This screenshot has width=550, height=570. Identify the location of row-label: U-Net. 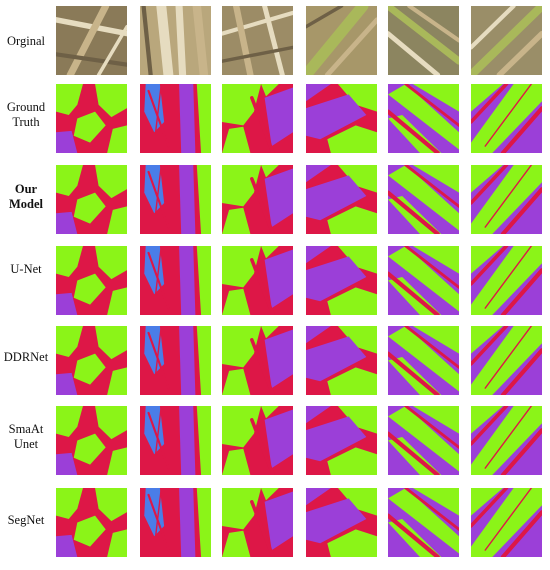
(26, 269).